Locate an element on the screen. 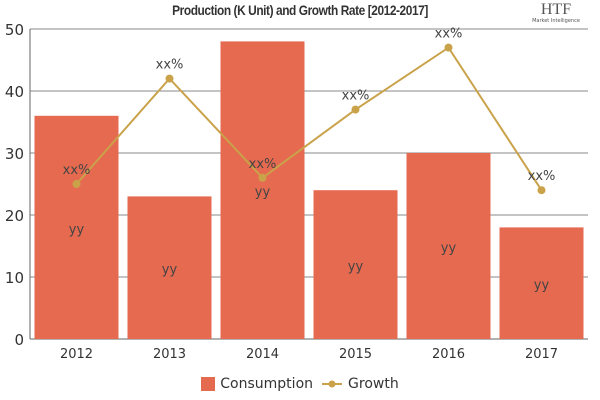 The height and width of the screenshot is (400, 600). growth-swatch is located at coordinates (332, 384).